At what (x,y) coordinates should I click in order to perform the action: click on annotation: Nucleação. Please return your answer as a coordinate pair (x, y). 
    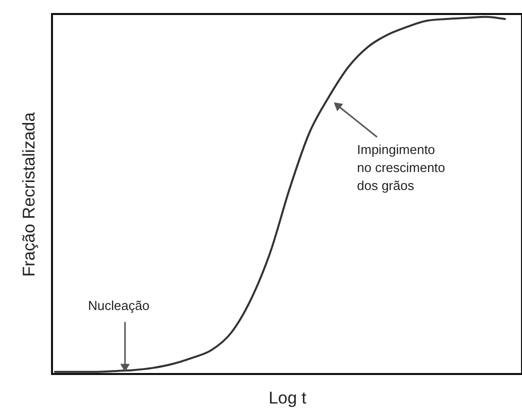
    Looking at the image, I should click on (119, 305).